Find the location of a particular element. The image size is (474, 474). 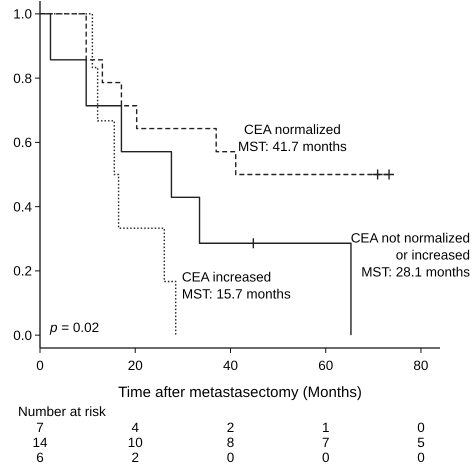

series-label: CEA not normalized or increased is located at coordinates (410, 246).